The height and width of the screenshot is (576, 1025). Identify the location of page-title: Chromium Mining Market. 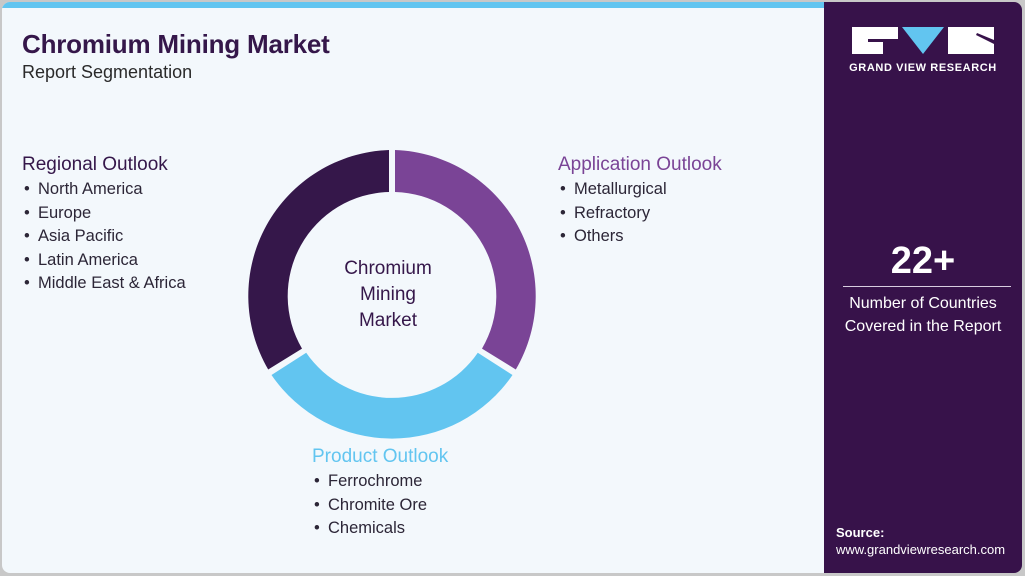
(176, 44).